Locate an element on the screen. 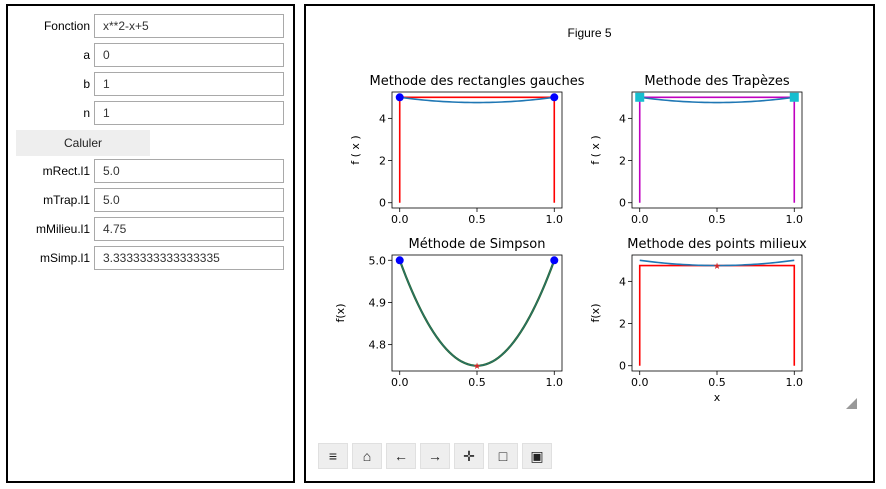 Image resolution: width=886 pixels, height=489 pixels. subplot-2: Methode des Trapèzes 0.0 0.5 1.0 0 2 4 f ( x ) is located at coordinates (696, 150).